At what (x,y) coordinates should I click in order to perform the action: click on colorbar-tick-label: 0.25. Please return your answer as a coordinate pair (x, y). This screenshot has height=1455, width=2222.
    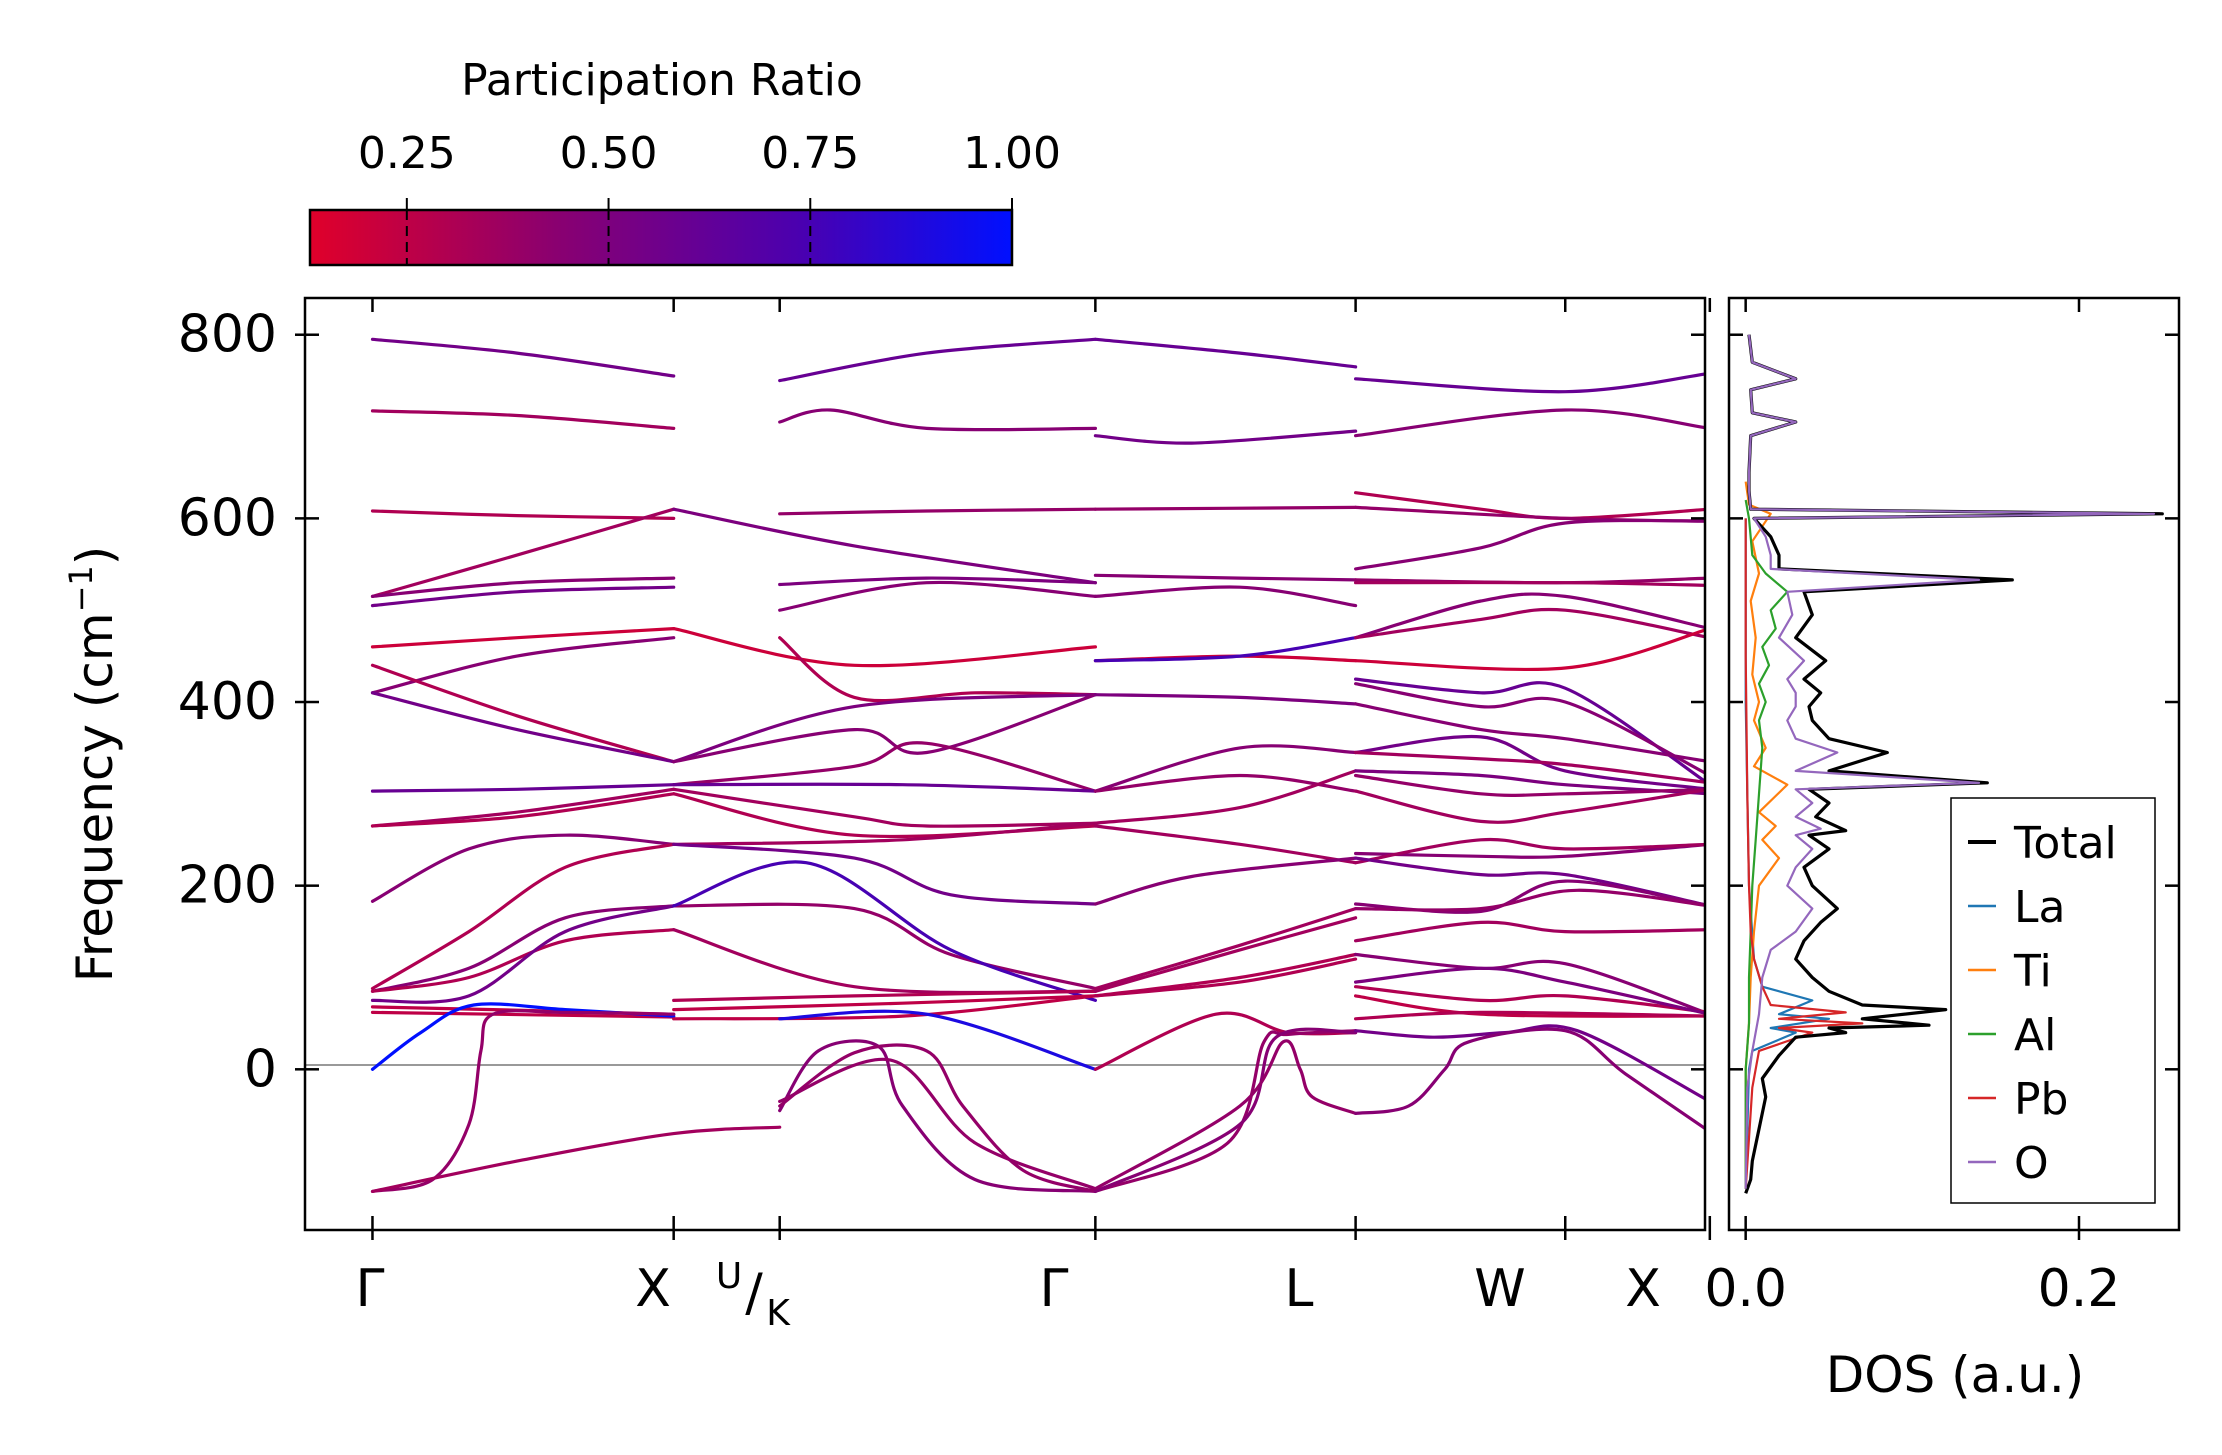
    Looking at the image, I should click on (407, 153).